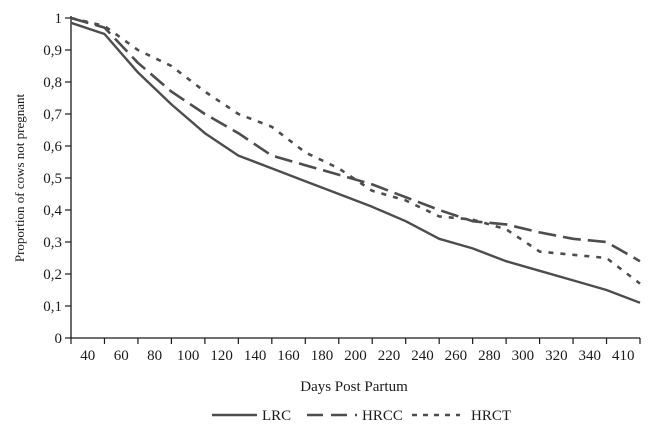  I want to click on y-ticks: 0 0,1 0,2 0,3 0,4 0,5 0,6 0,7 0,8 0,9 1, so click(57, 179).